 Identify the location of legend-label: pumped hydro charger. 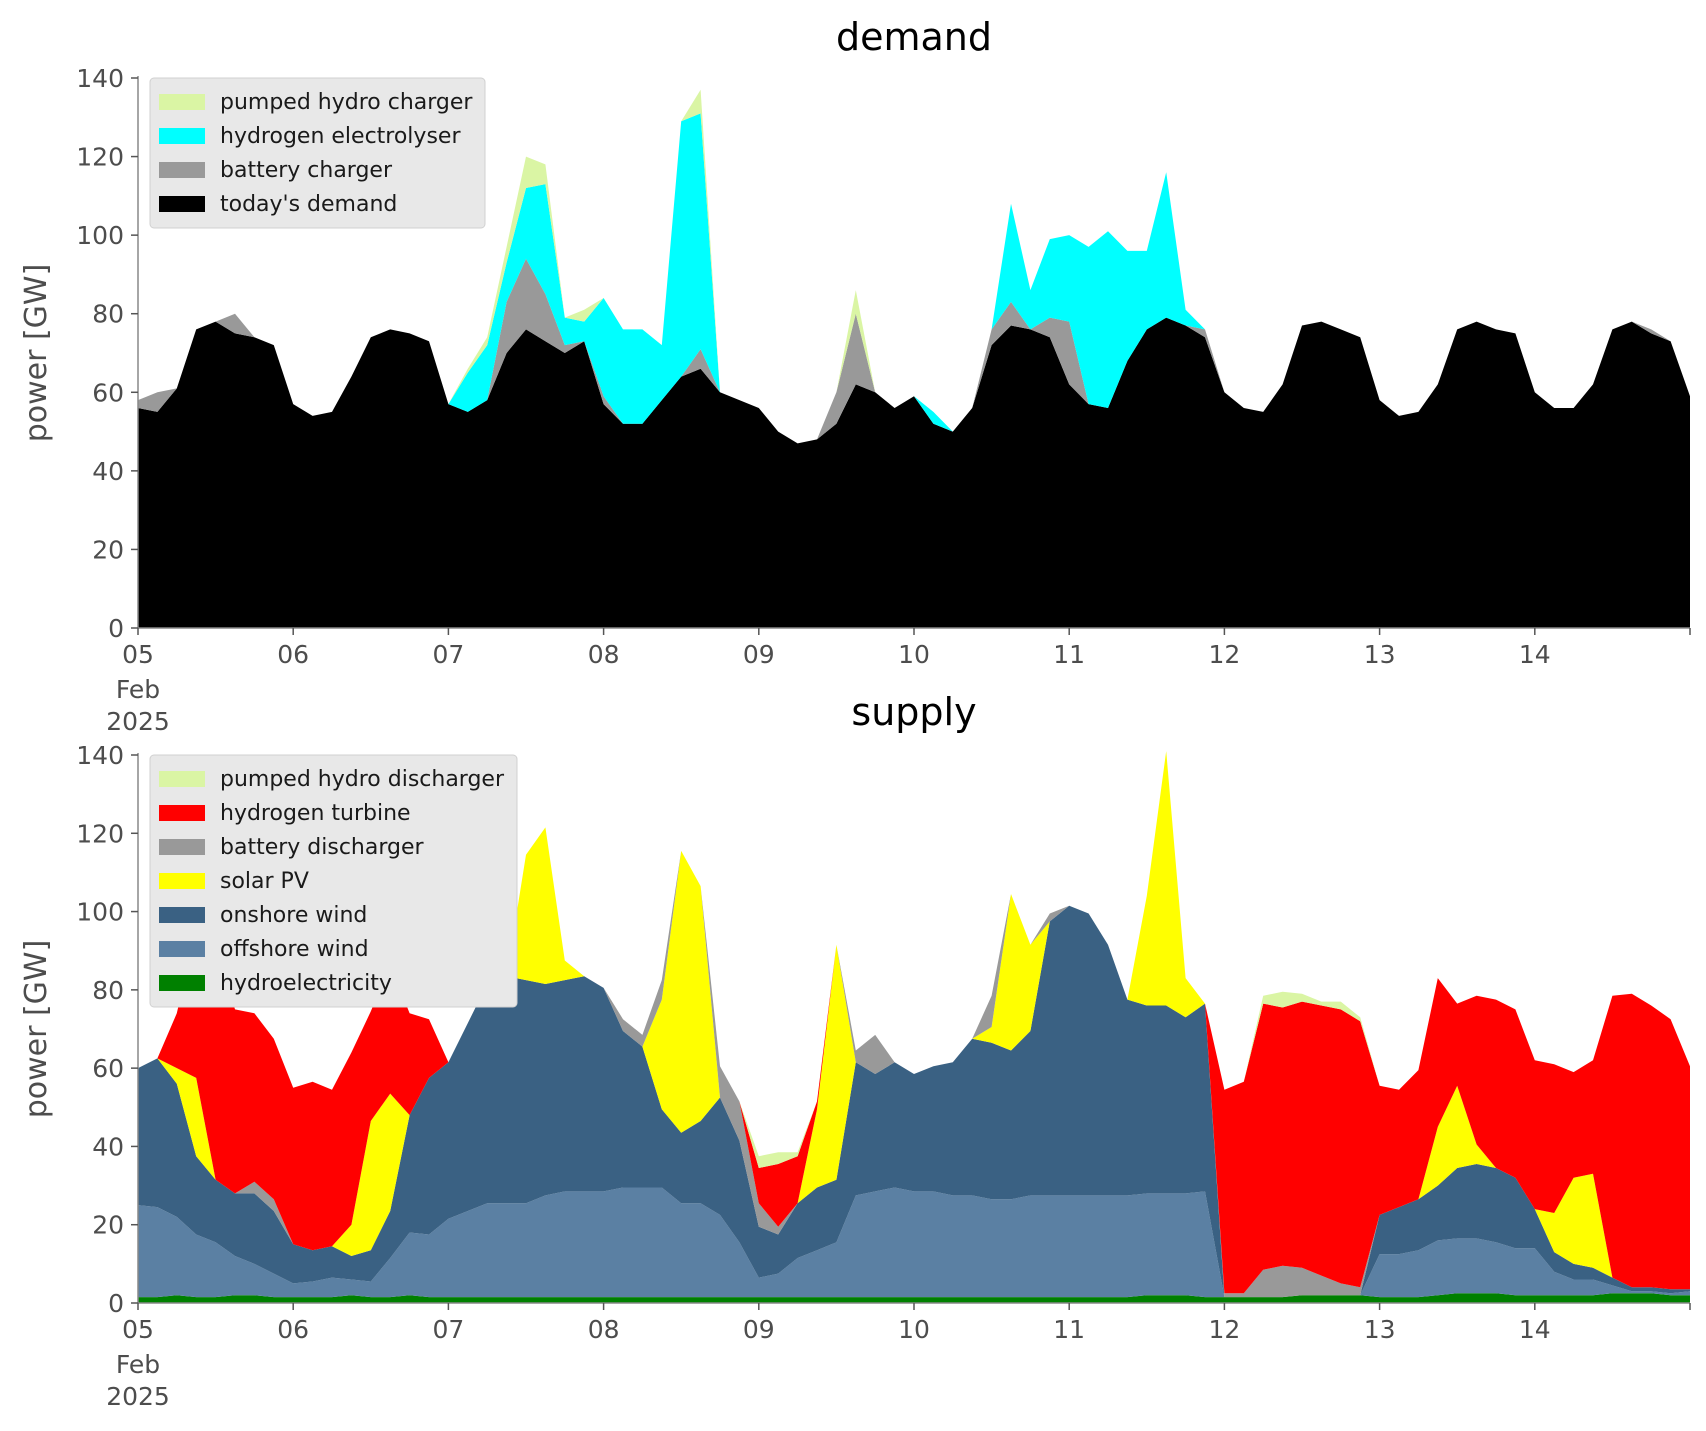
(346, 102).